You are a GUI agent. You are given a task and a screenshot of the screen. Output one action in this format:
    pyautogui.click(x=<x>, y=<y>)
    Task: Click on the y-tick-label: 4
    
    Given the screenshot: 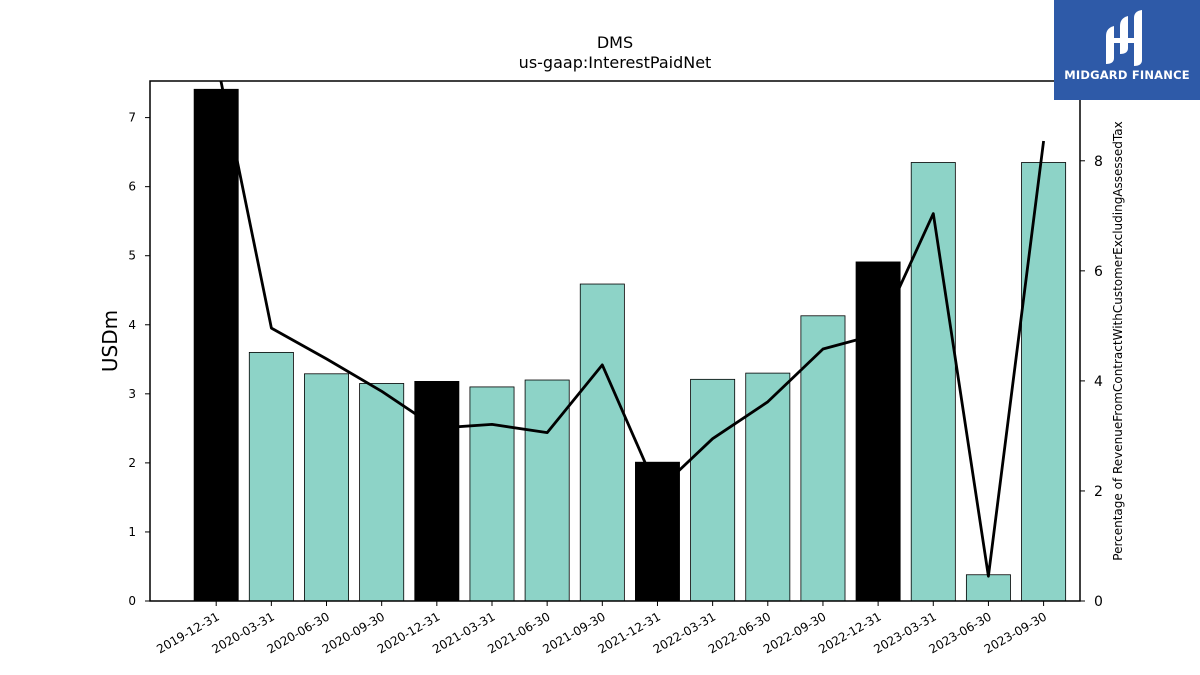 What is the action you would take?
    pyautogui.click(x=132, y=325)
    